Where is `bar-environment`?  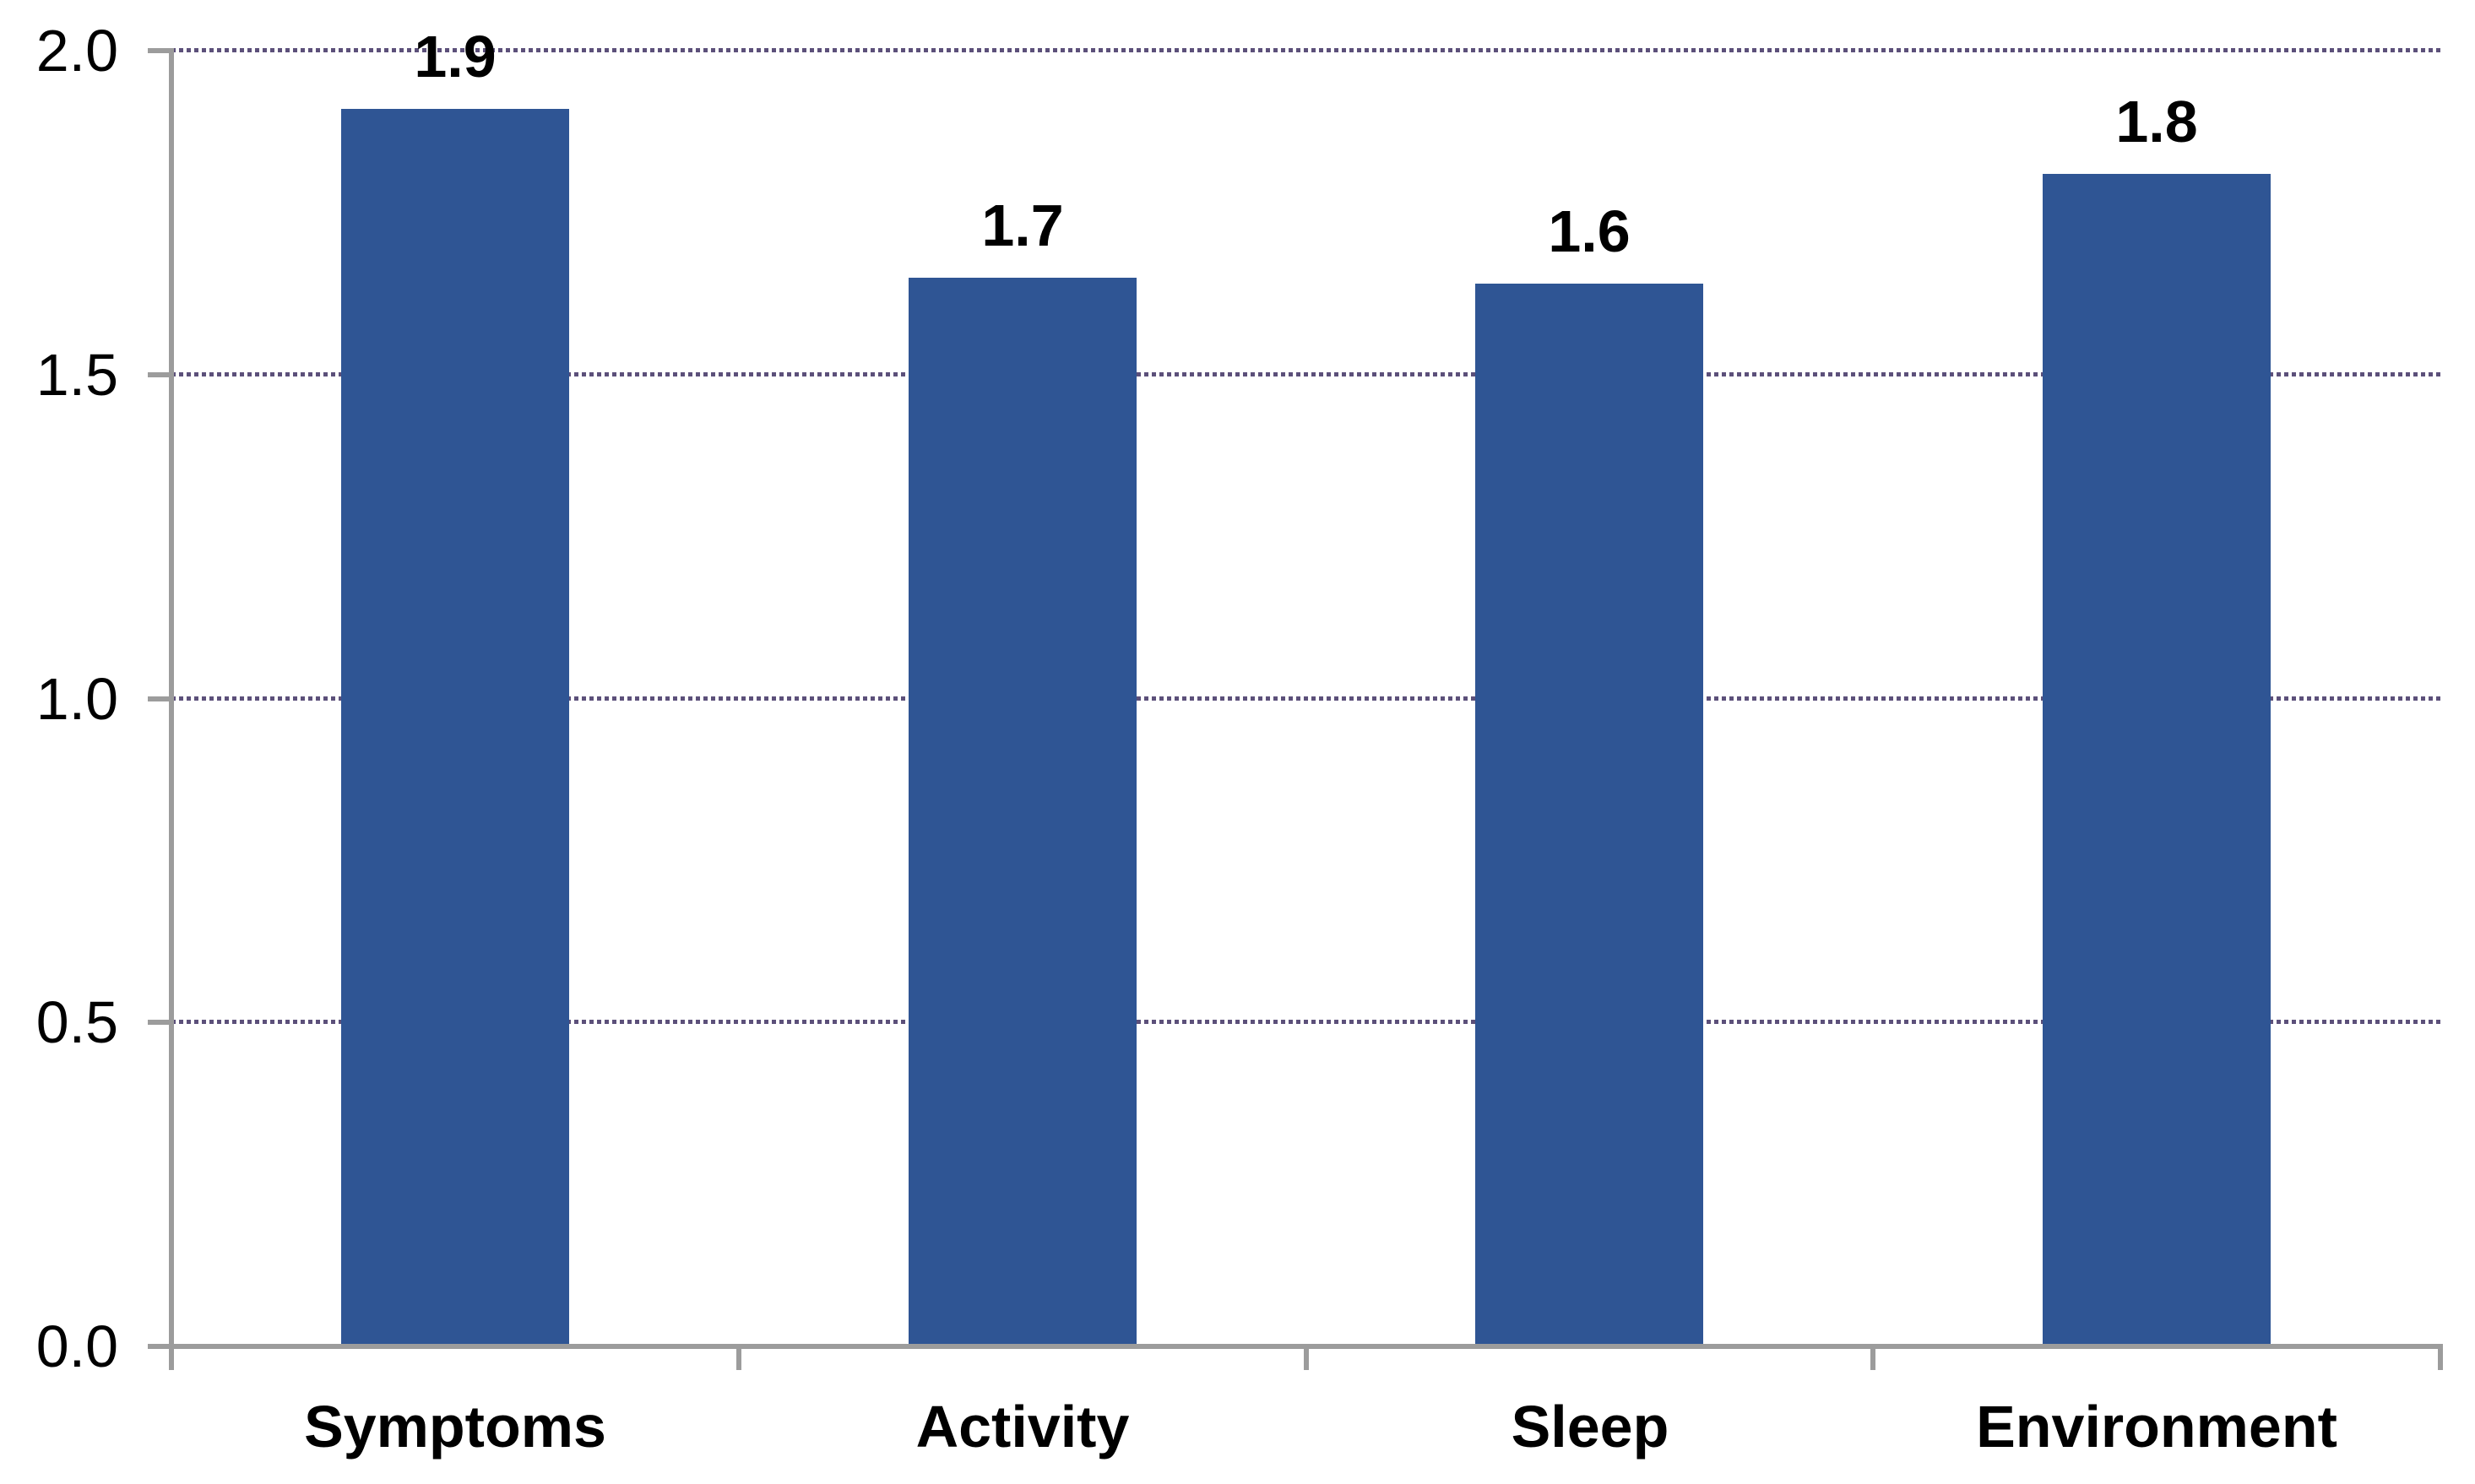 bar-environment is located at coordinates (2157, 760).